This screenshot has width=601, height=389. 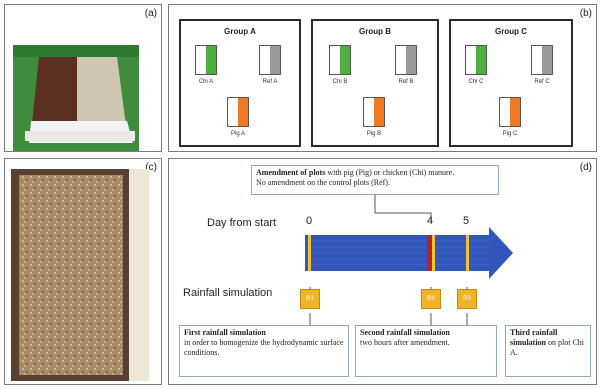 What do you see at coordinates (429, 253) in the screenshot?
I see `marker-day-4-red` at bounding box center [429, 253].